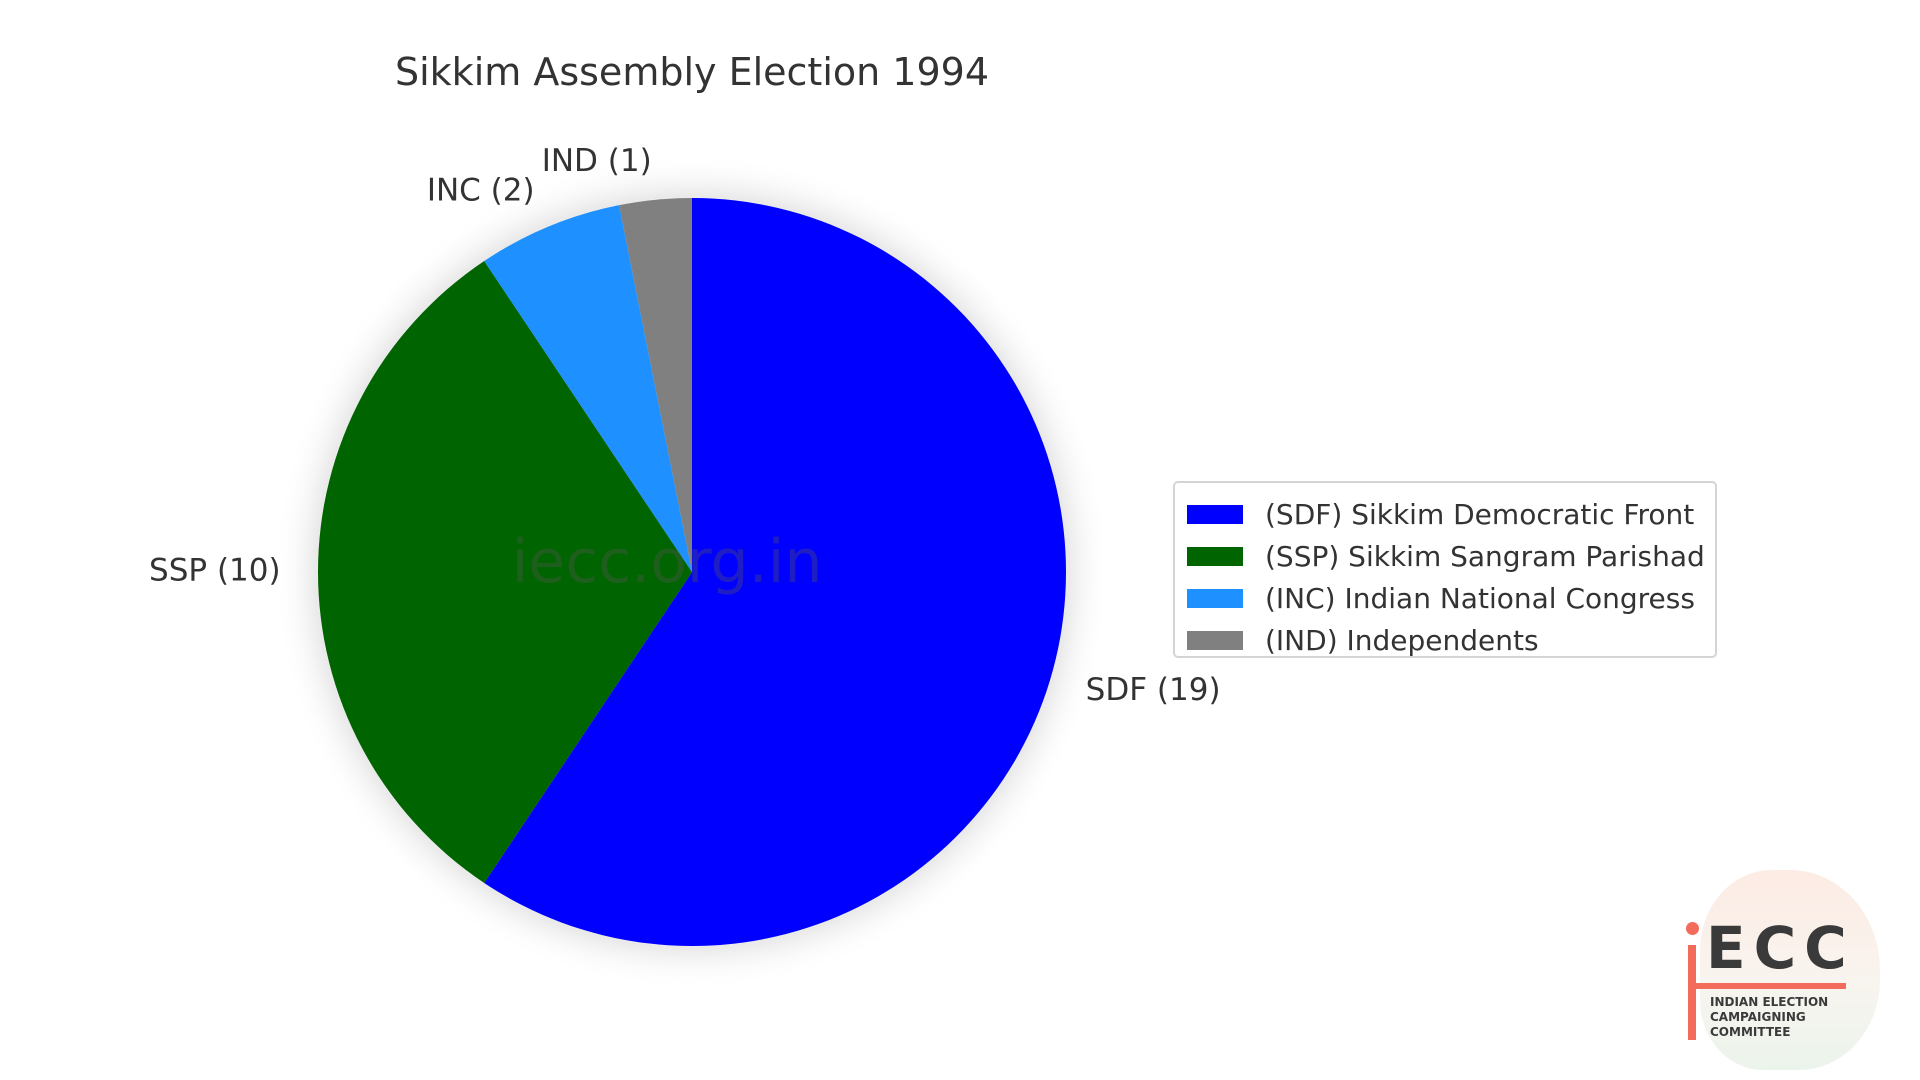 Image resolution: width=1920 pixels, height=1080 pixels. Describe the element at coordinates (1771, 986) in the screenshot. I see `logo-underline` at that location.